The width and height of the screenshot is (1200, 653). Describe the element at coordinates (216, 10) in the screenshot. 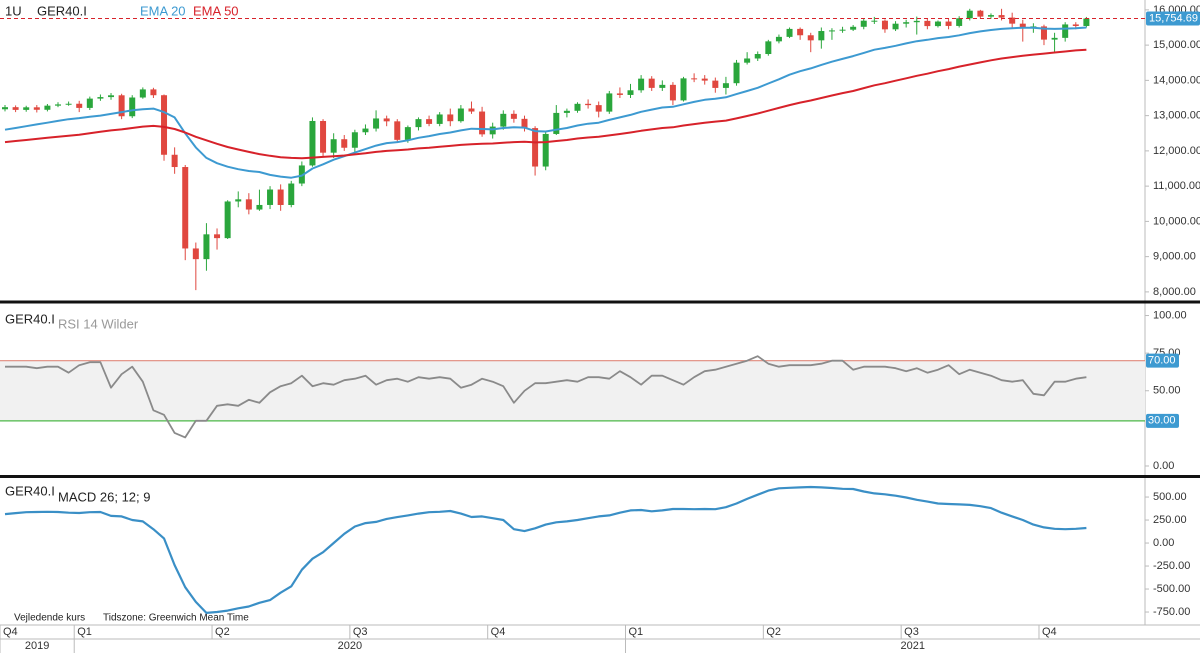

I see `legend-entry: EMA 50` at that location.